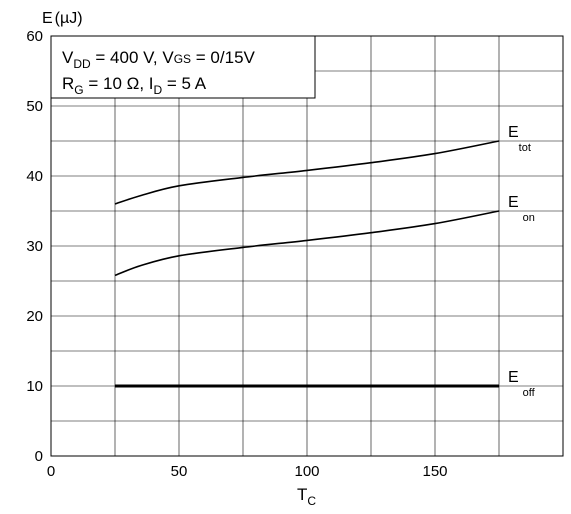 The width and height of the screenshot is (571, 514). What do you see at coordinates (34, 106) in the screenshot?
I see `y-tick-label: 50` at bounding box center [34, 106].